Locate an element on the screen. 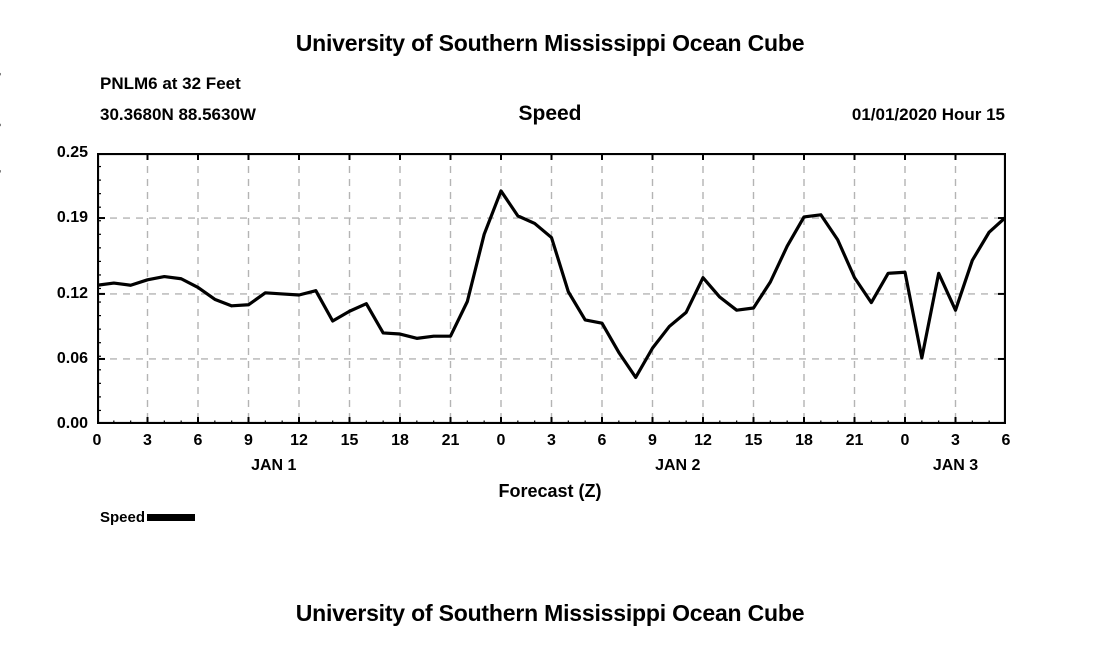 The width and height of the screenshot is (1100, 650). chart-legend: Speed is located at coordinates (148, 517).